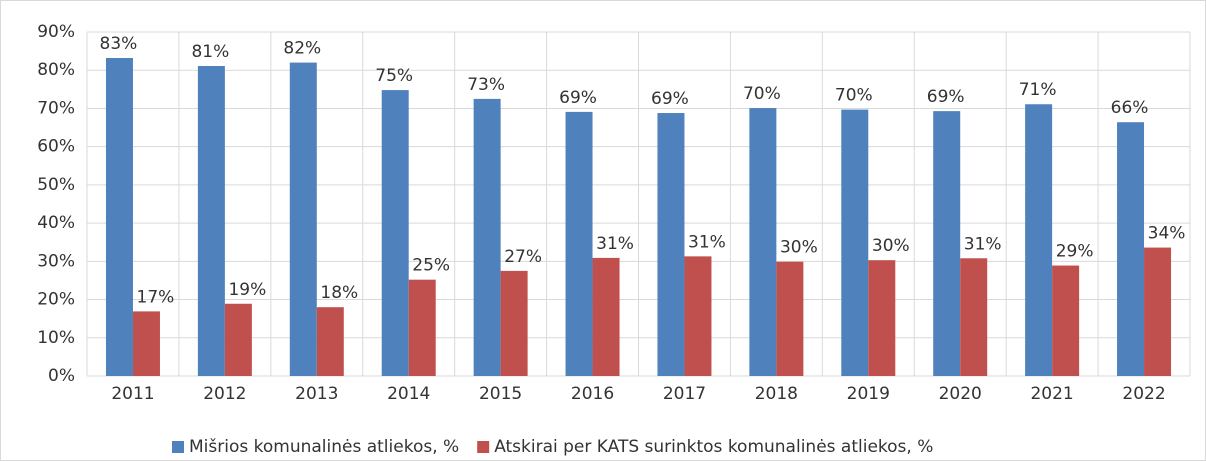 The height and width of the screenshot is (461, 1206). I want to click on x-tick-label: 2019, so click(868, 394).